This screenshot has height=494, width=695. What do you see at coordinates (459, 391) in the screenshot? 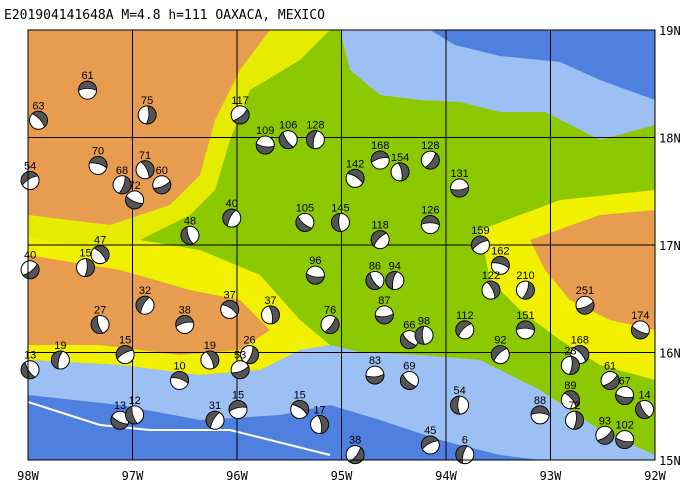
I see `depth-label: 54` at bounding box center [459, 391].